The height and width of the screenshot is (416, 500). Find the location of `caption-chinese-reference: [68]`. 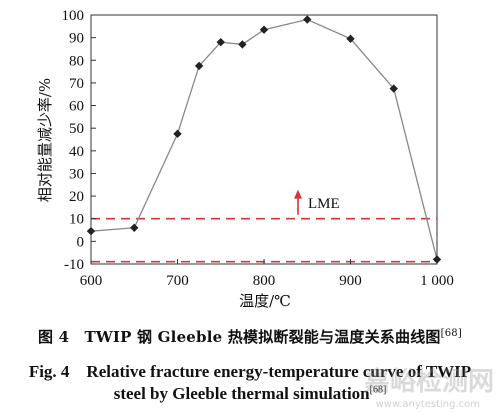

caption-chinese-reference: [68] is located at coordinates (451, 333).